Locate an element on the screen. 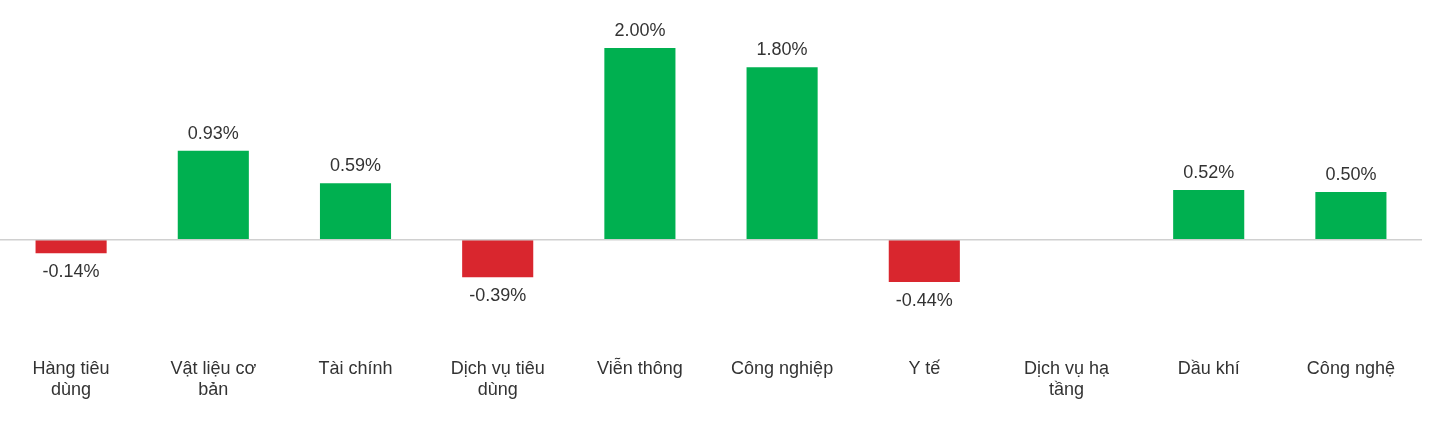 This screenshot has width=1430, height=423. x-tick-label: Dầu khí is located at coordinates (1208, 367).